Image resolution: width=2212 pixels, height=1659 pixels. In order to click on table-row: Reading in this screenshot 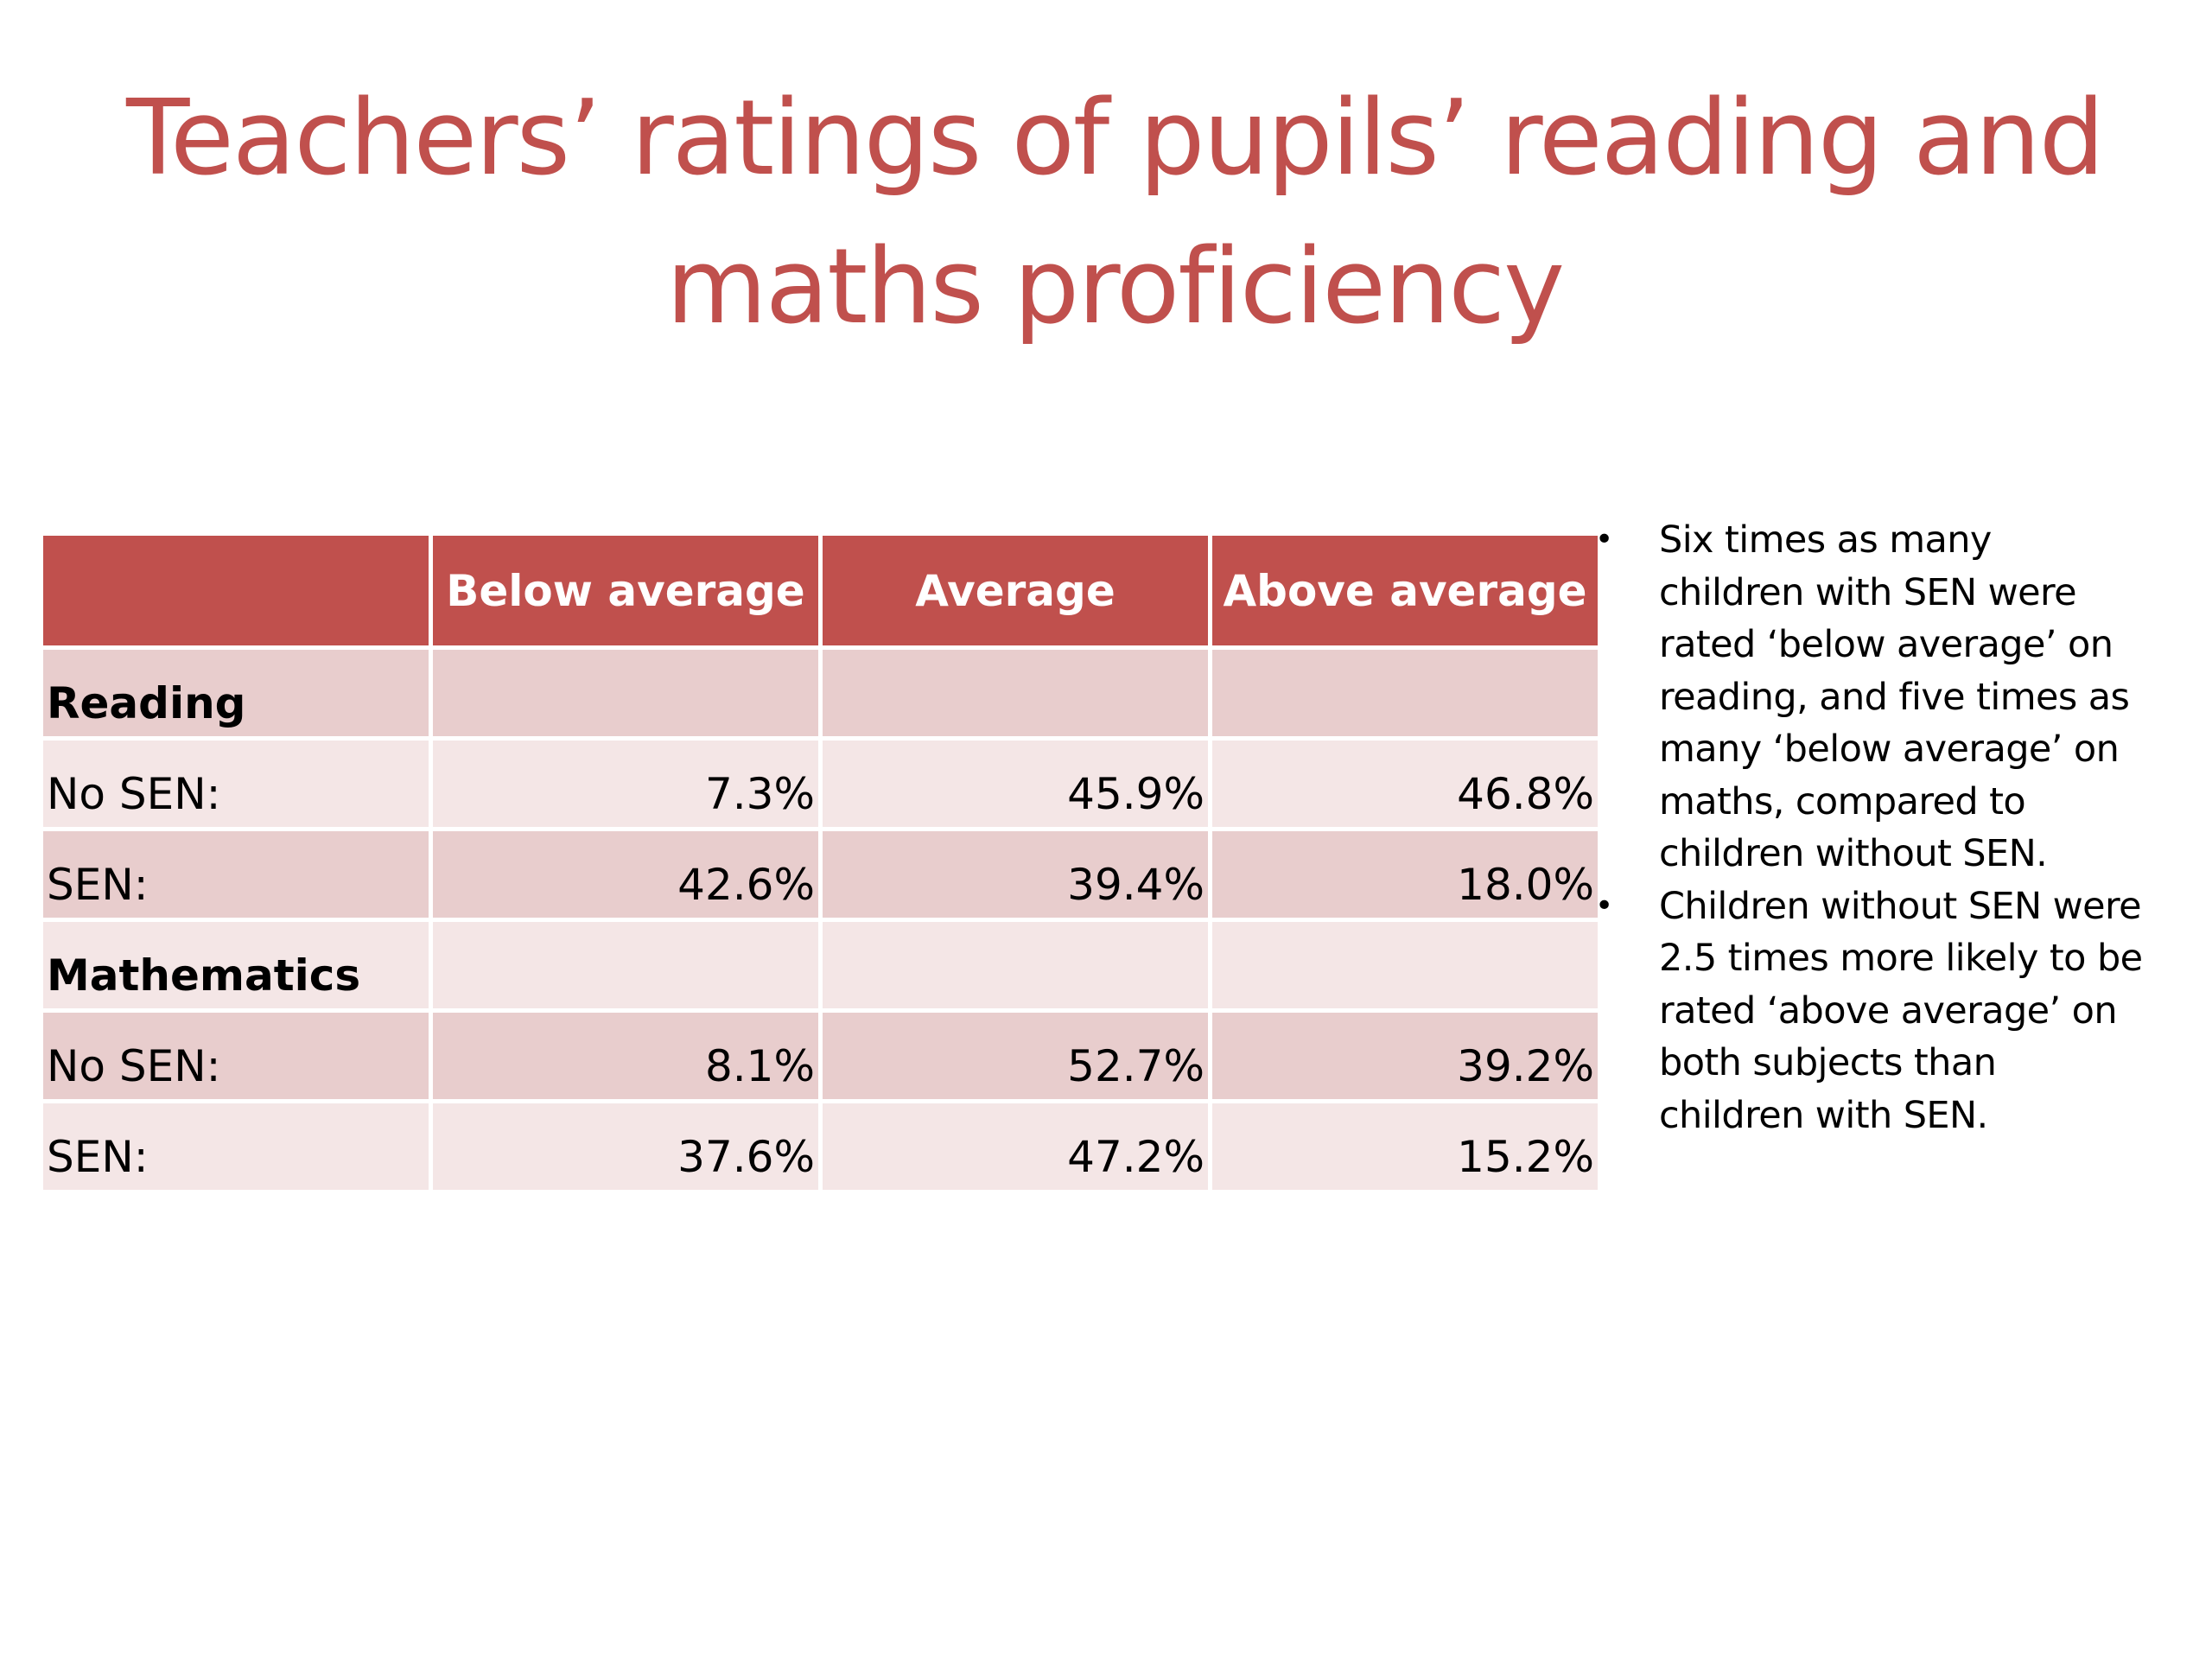, I will do `click(820, 693)`.